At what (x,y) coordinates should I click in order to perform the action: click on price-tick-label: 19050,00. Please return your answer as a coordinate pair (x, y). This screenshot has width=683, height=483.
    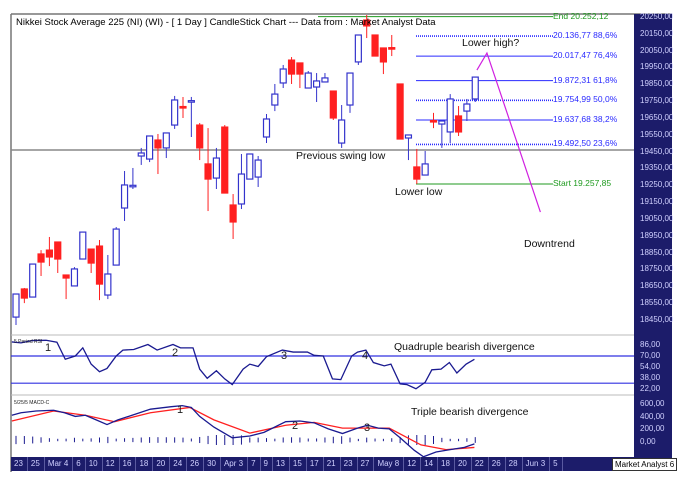
    Looking at the image, I should click on (657, 218).